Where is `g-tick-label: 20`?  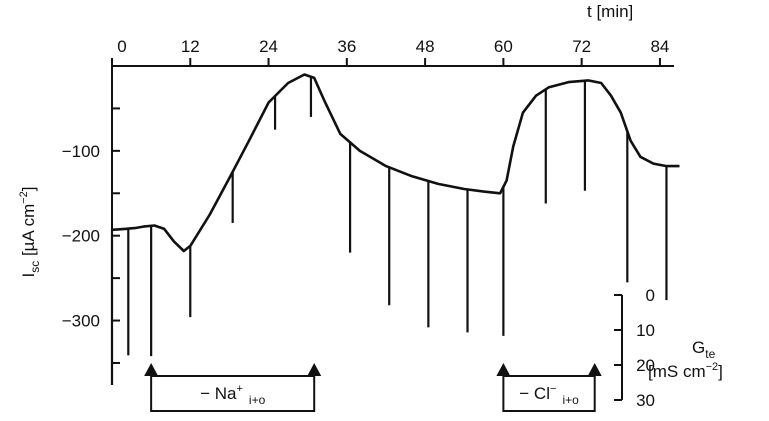
g-tick-label: 20 is located at coordinates (645, 365).